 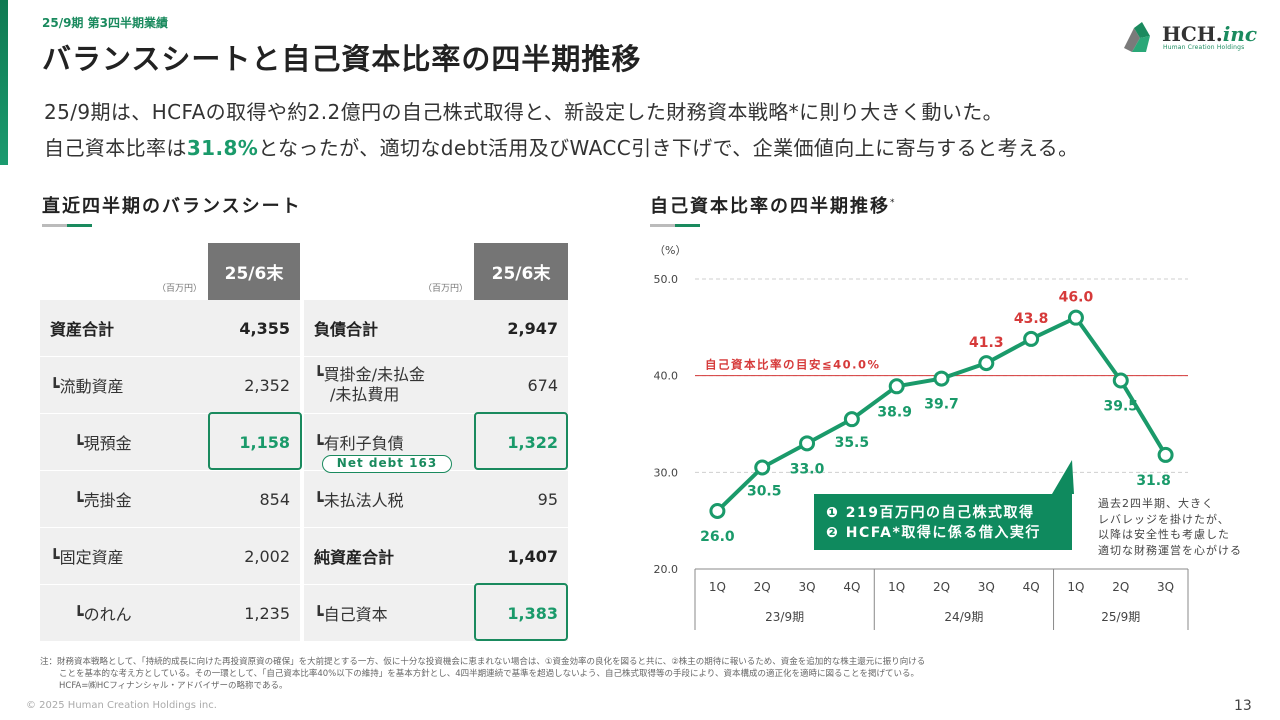 I want to click on x-group-label: 25/9期, so click(x=1120, y=617).